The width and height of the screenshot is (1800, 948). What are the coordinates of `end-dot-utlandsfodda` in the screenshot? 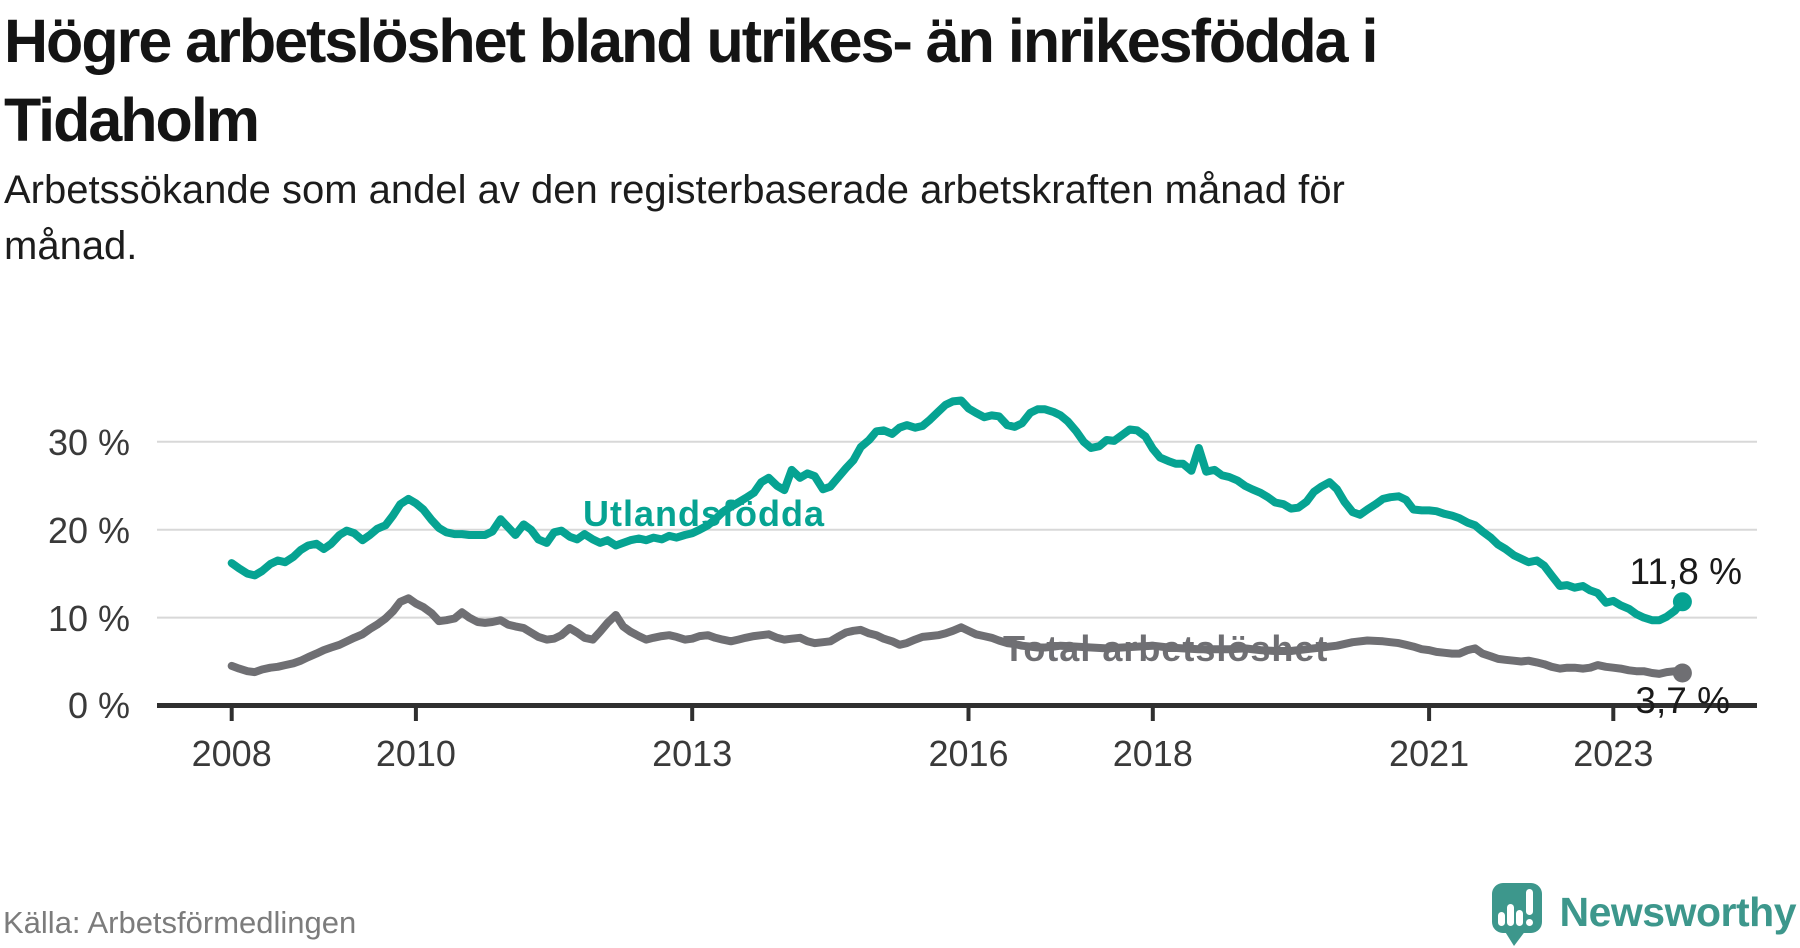 It's located at (1682, 602).